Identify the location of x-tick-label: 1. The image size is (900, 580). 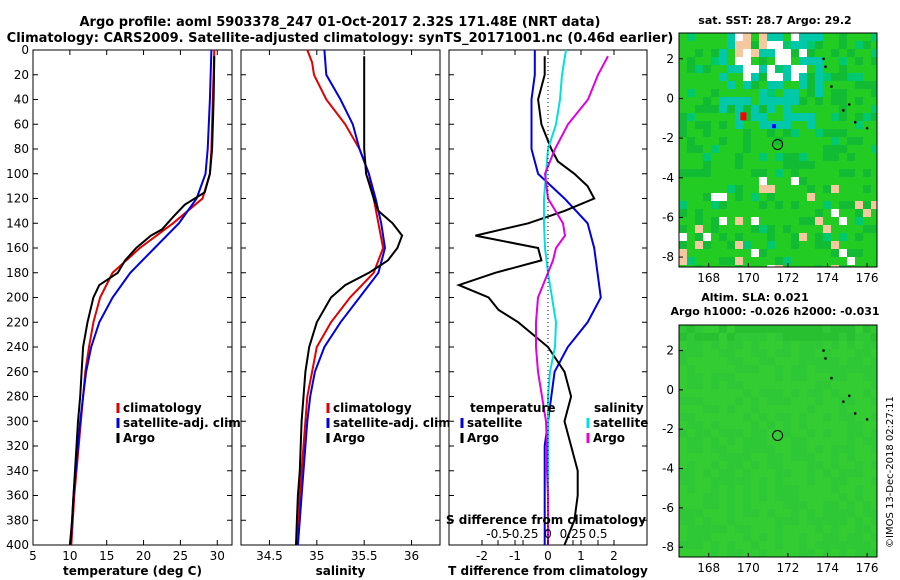
(581, 556).